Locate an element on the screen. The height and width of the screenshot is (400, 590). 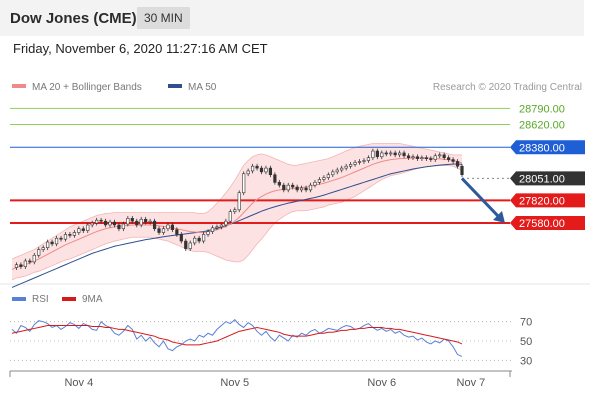
x-tick-label-0: Nov 4 is located at coordinates (78, 383).